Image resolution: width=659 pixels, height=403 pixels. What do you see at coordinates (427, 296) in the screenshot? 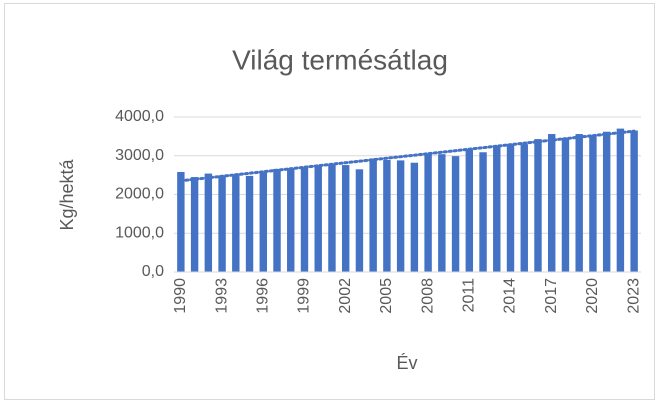
I see `x-tick-label: 2008` at bounding box center [427, 296].